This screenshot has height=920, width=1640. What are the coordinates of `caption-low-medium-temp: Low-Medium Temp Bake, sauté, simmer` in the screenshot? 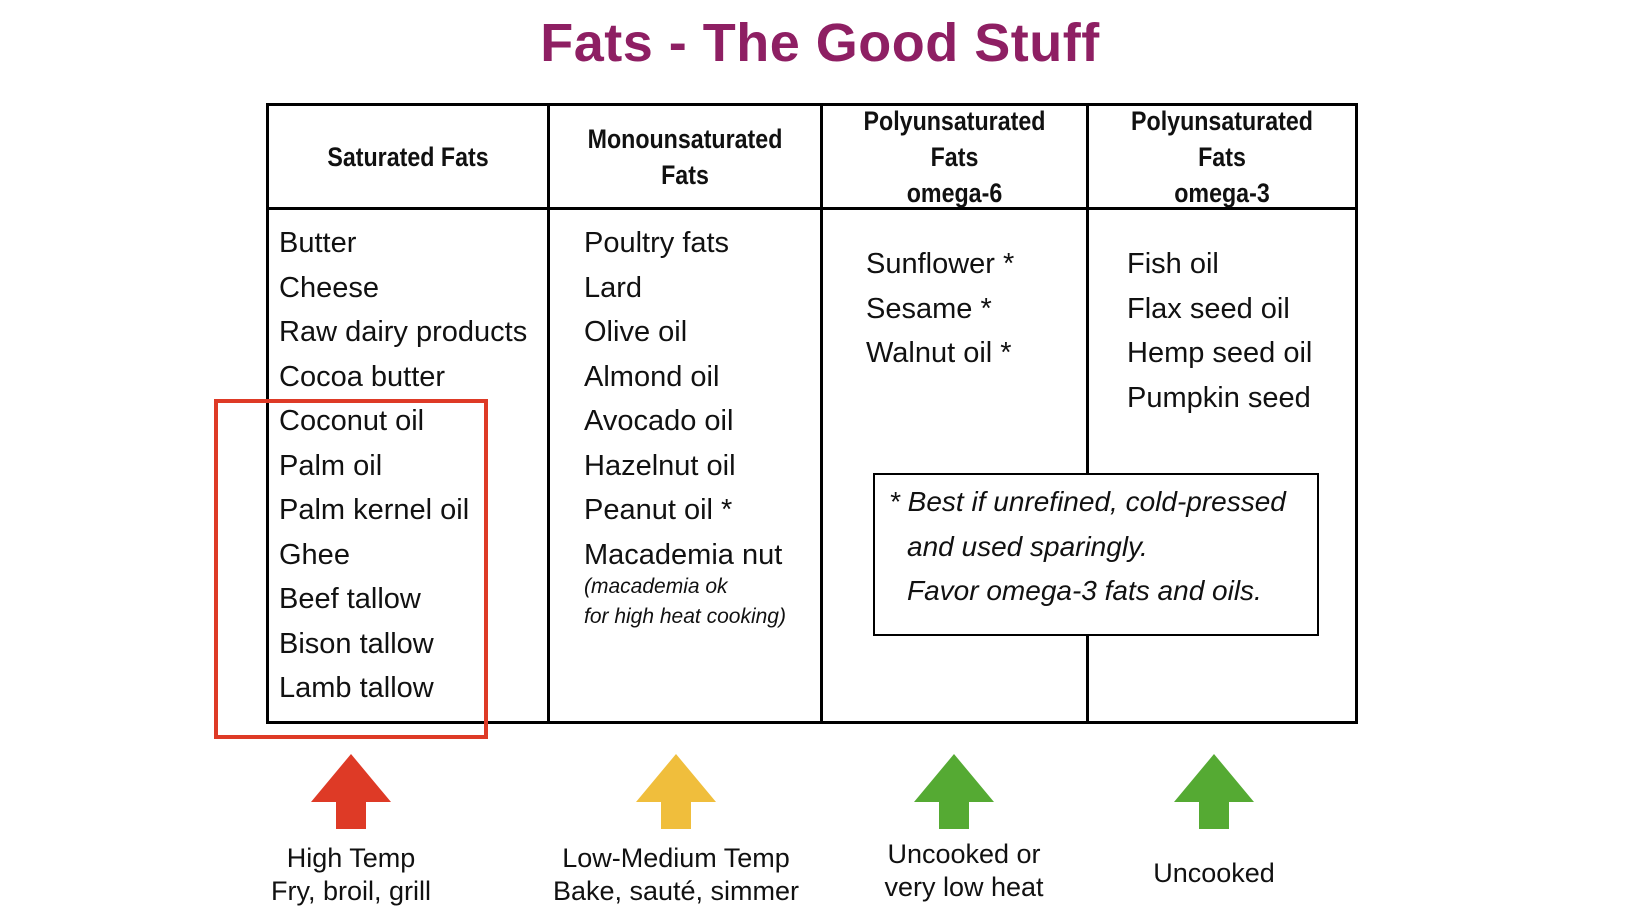 It's located at (676, 875).